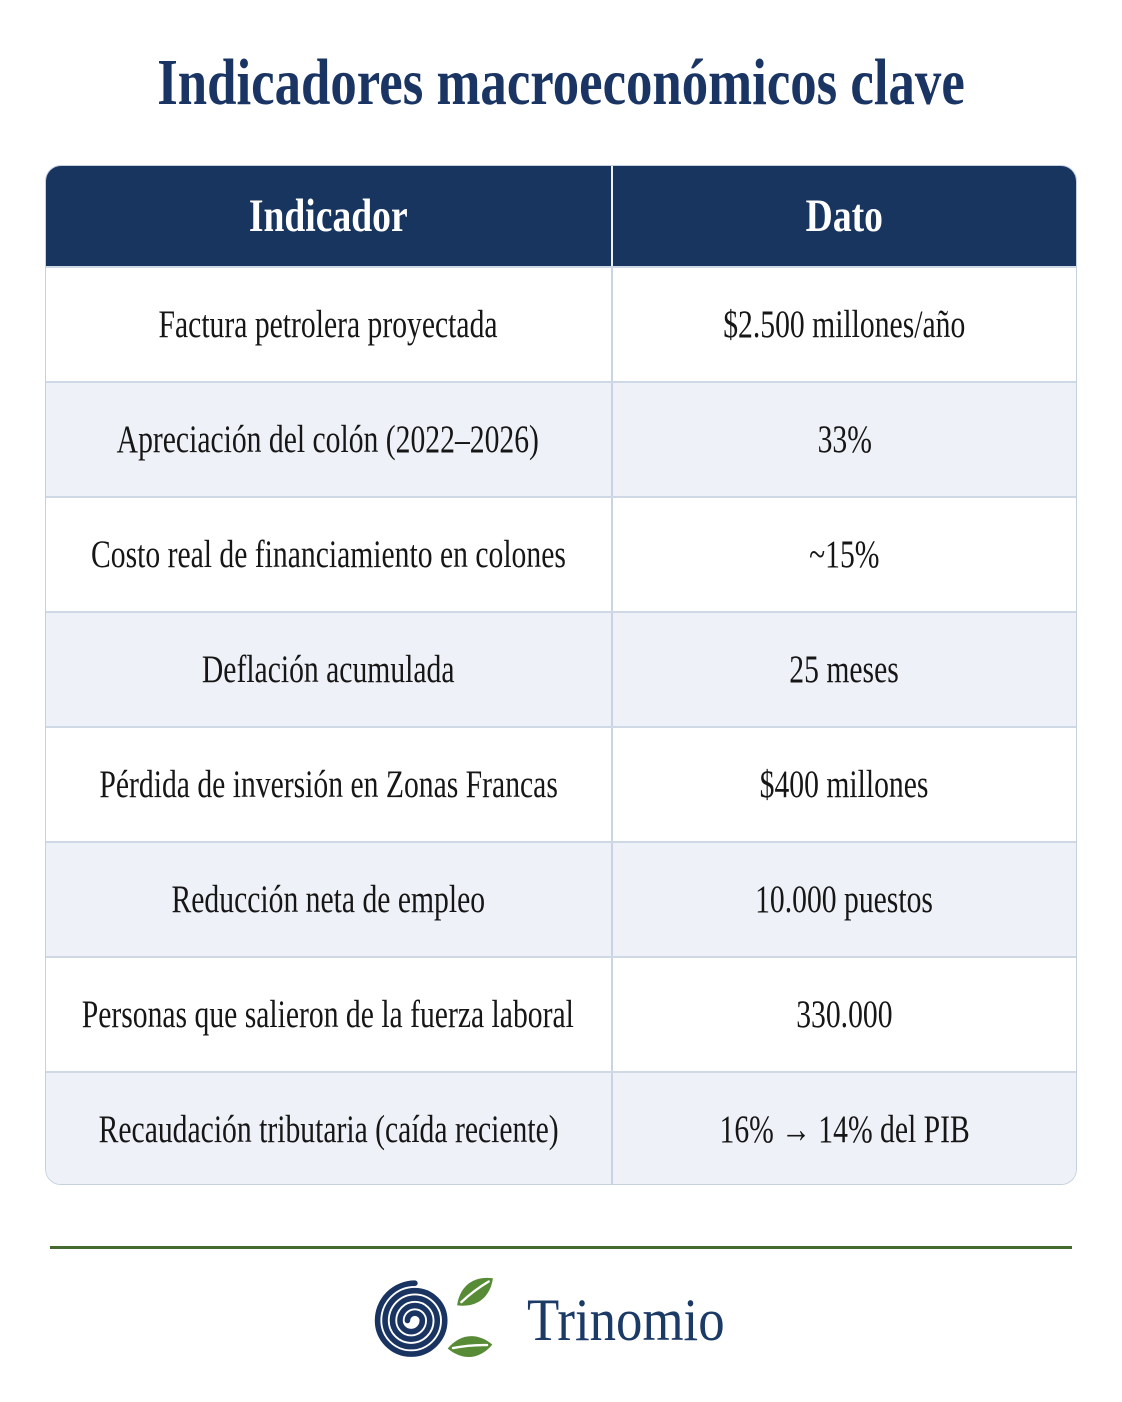  I want to click on dato-cell: 10.000 puestos, so click(845, 899).